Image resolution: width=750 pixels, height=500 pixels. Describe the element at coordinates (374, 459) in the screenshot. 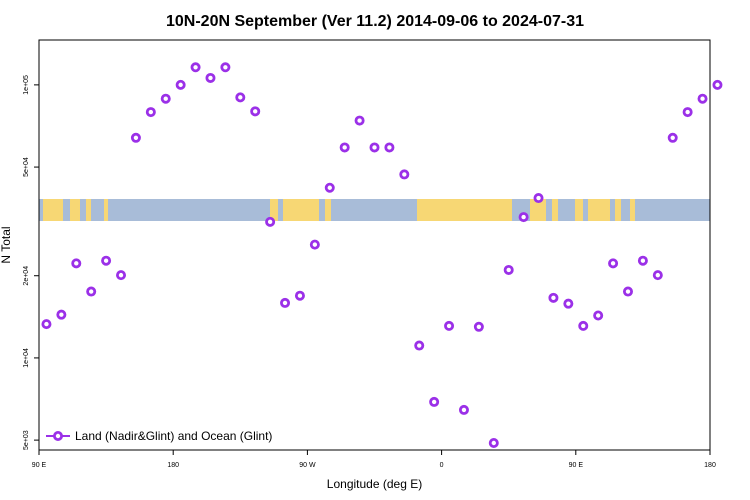

I see `x-axis: 90 E 180 90 W 0 90 E 180` at that location.